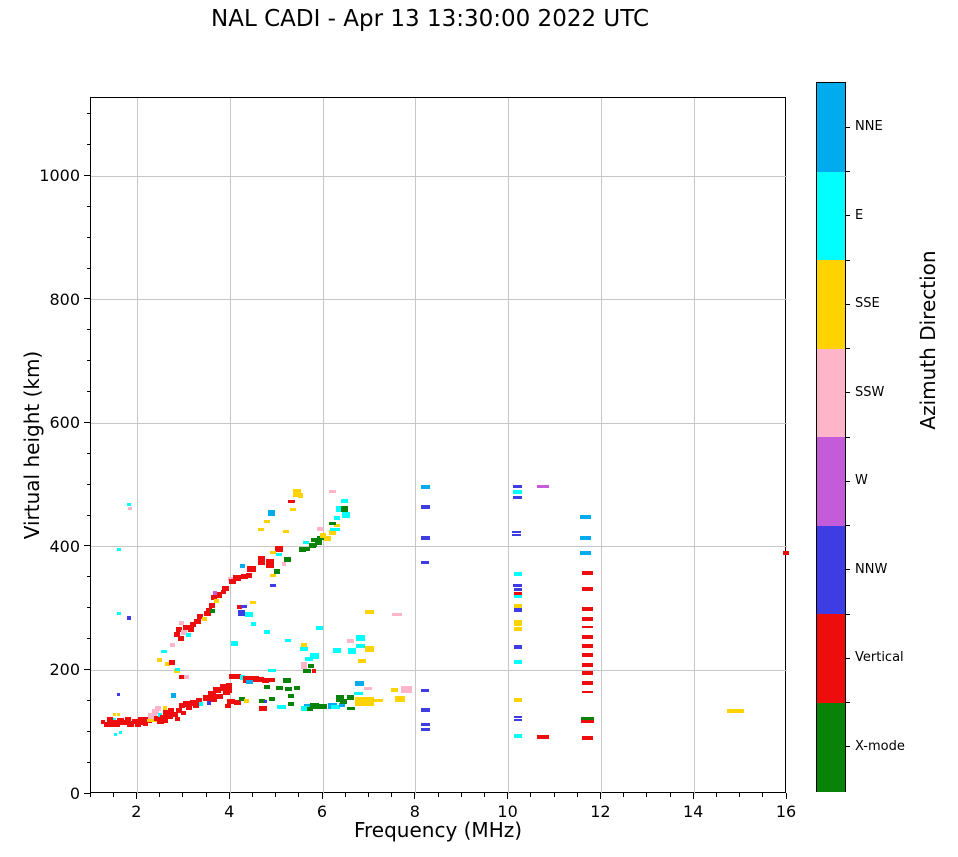  I want to click on x-tick-label: 10, so click(507, 811).